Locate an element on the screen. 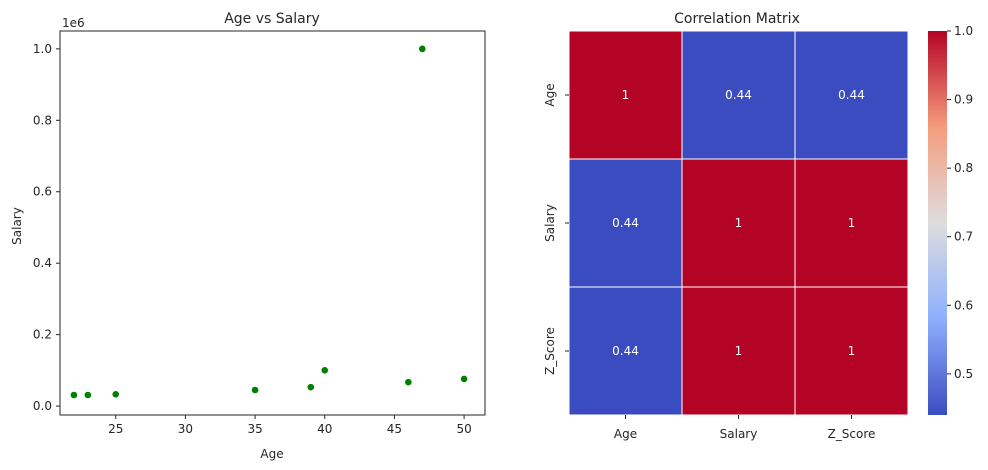  scatter-y-tick-label: 0.2 is located at coordinates (42, 335).